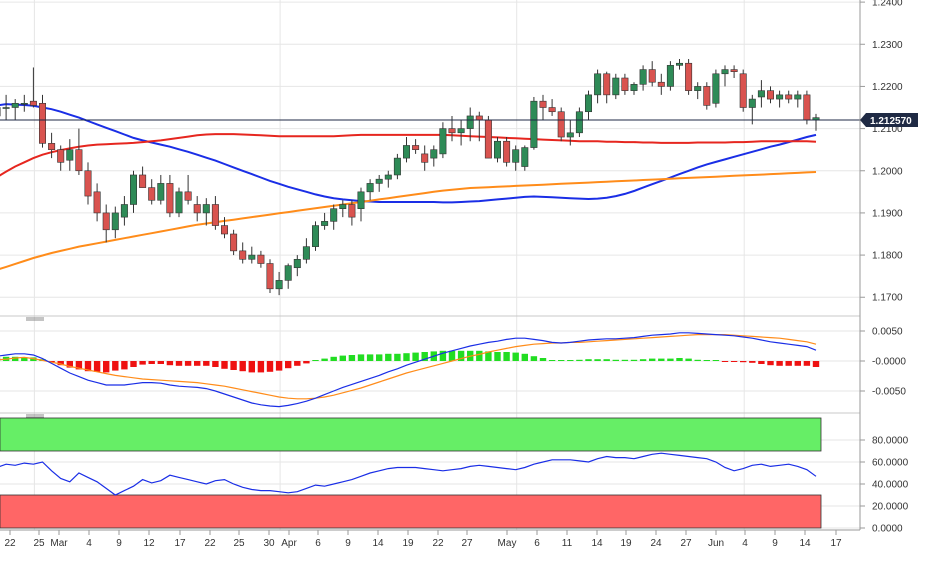 This screenshot has width=927, height=567. What do you see at coordinates (410, 361) in the screenshot?
I see `macd-histogram` at bounding box center [410, 361].